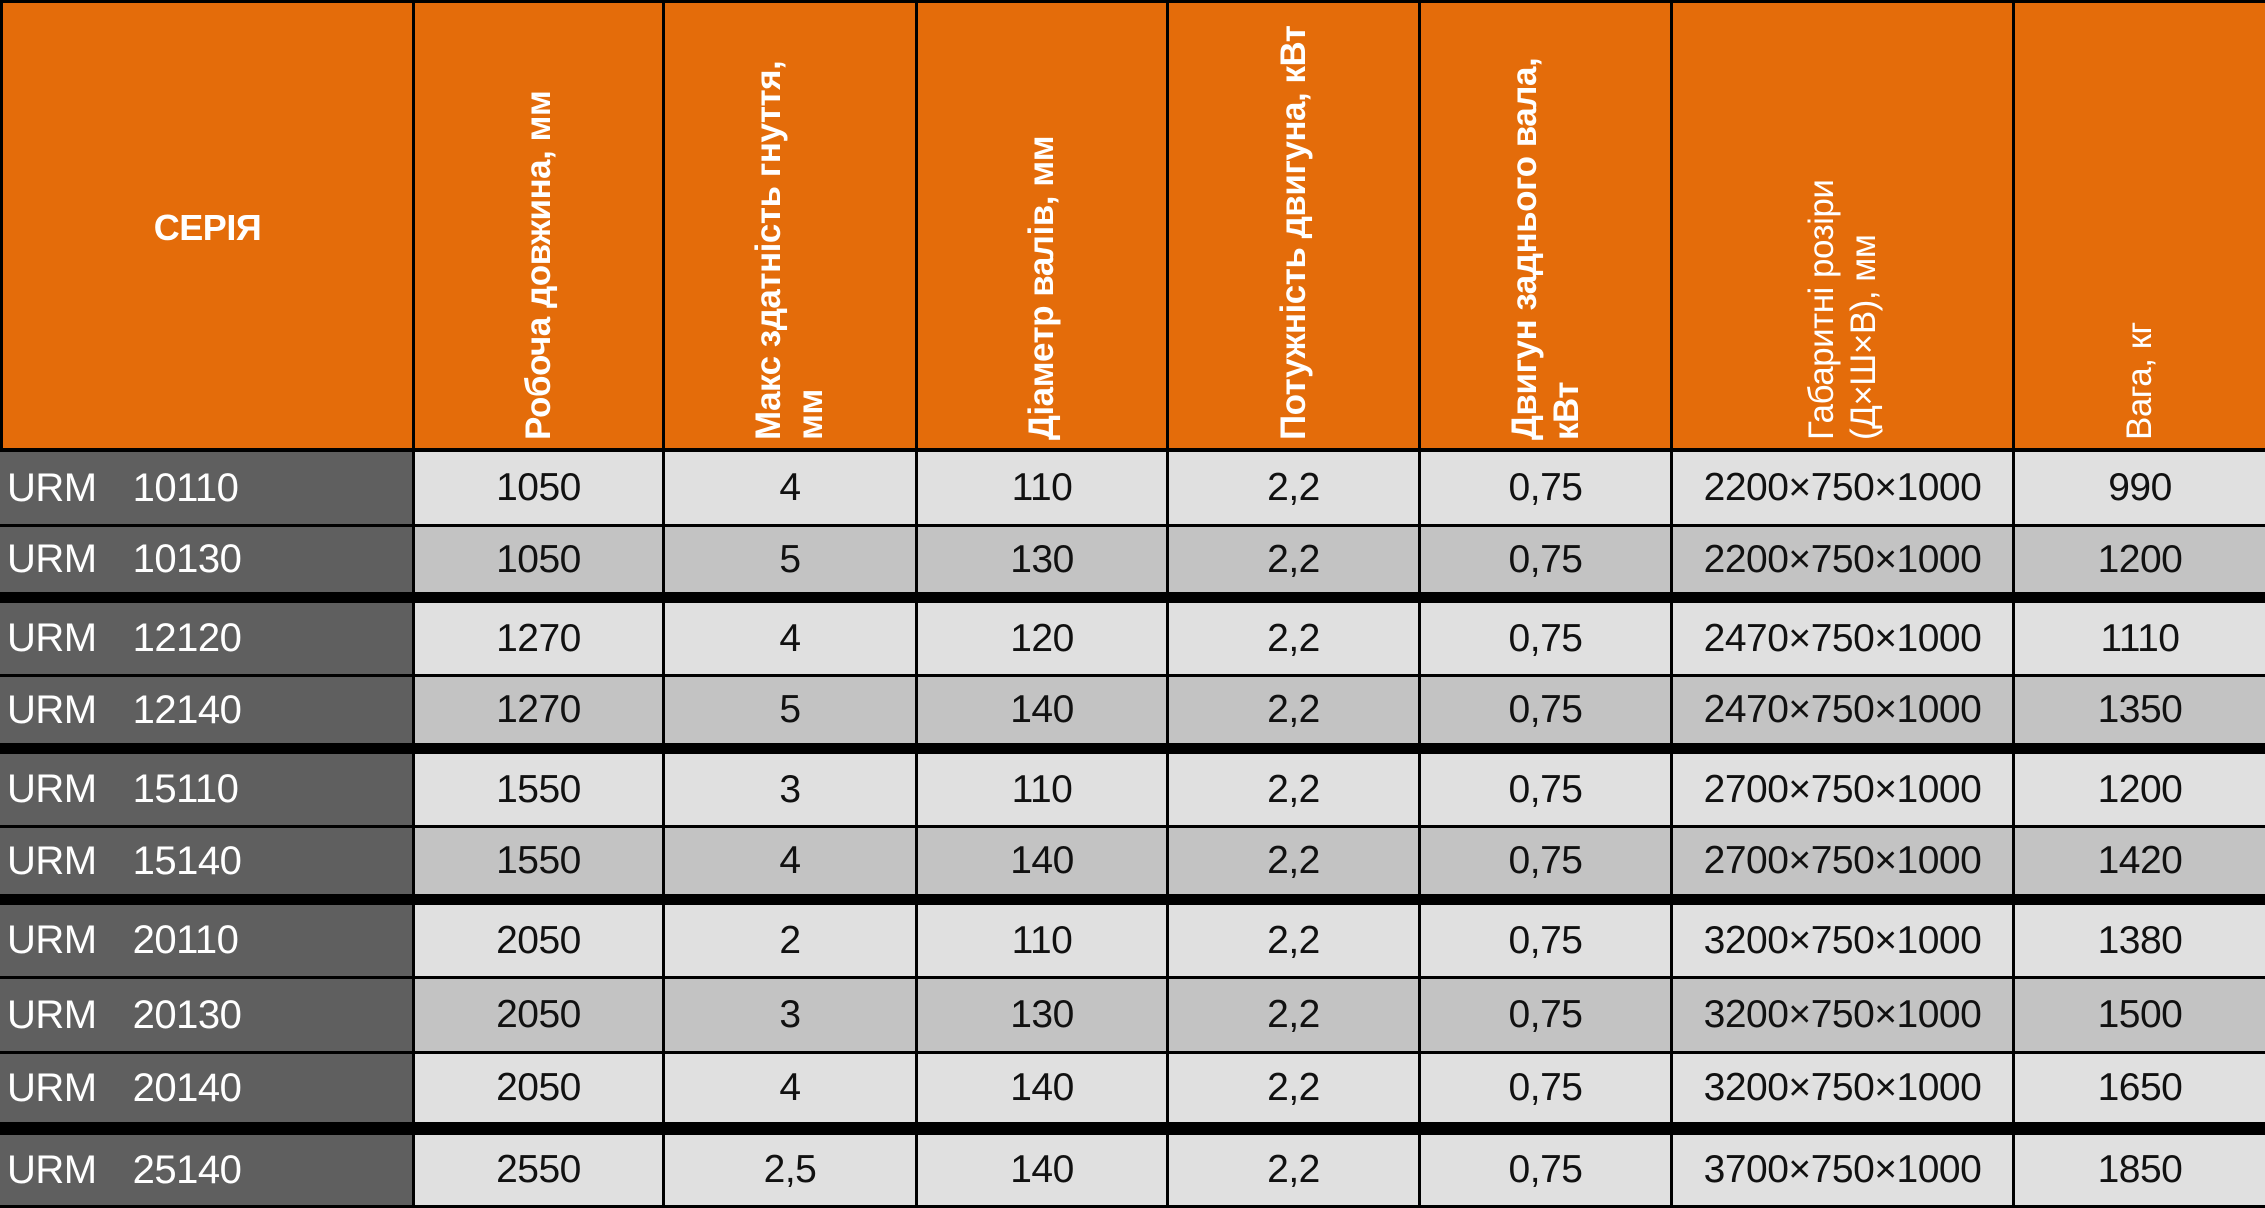  What do you see at coordinates (1041, 288) in the screenshot?
I see `header-roll-diameter-label: Діаметр валів, мм` at bounding box center [1041, 288].